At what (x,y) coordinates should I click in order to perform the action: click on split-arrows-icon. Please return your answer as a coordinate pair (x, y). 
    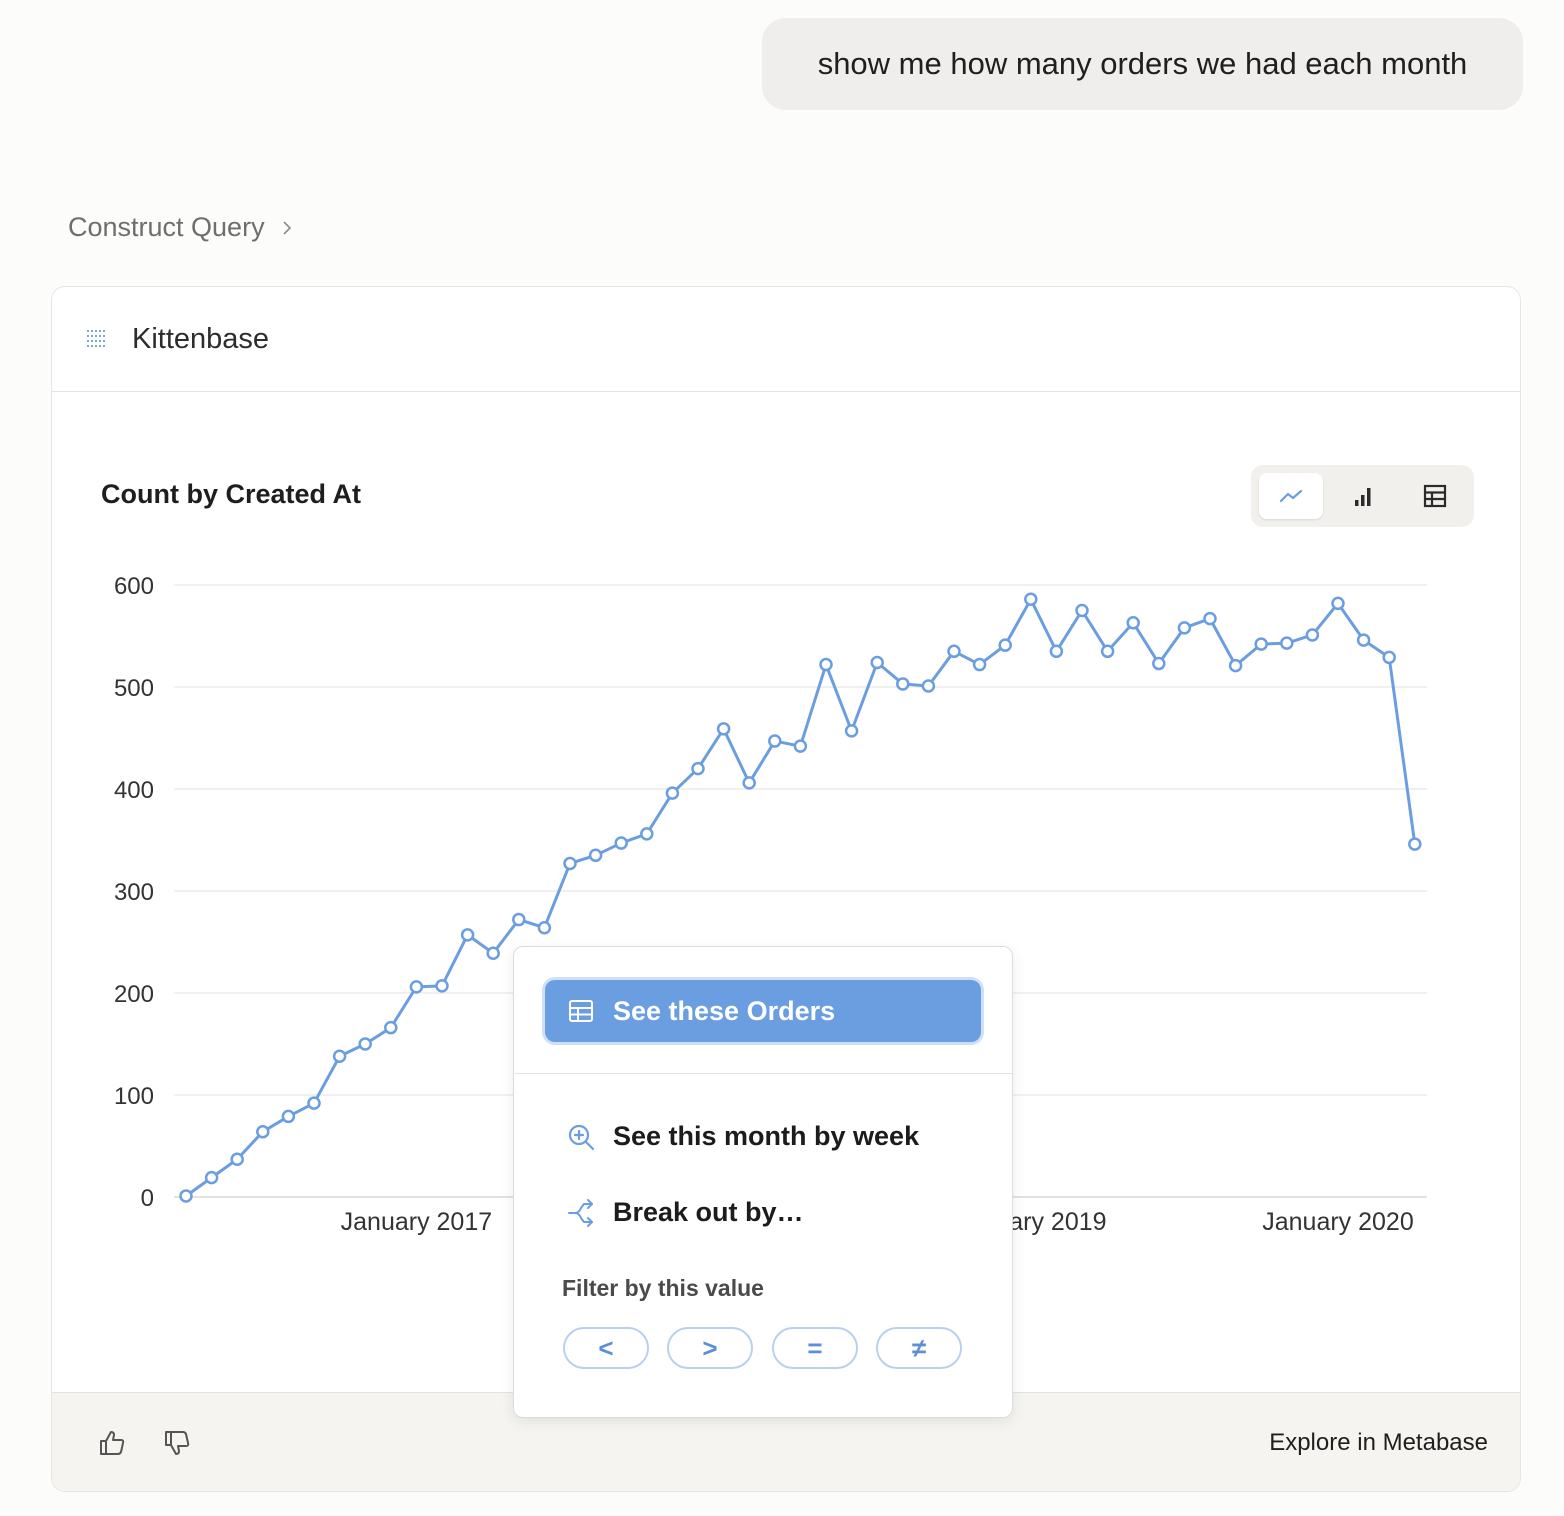
    Looking at the image, I should click on (580, 1212).